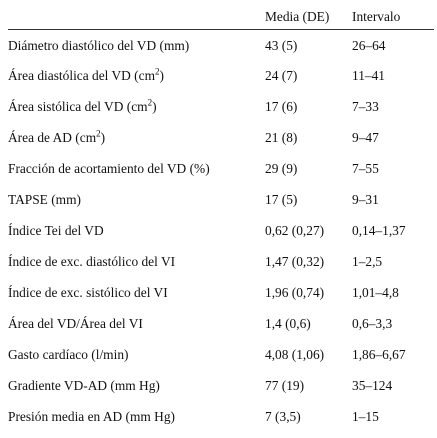  I want to click on row-mean: 1,96 (0,74), so click(295, 293).